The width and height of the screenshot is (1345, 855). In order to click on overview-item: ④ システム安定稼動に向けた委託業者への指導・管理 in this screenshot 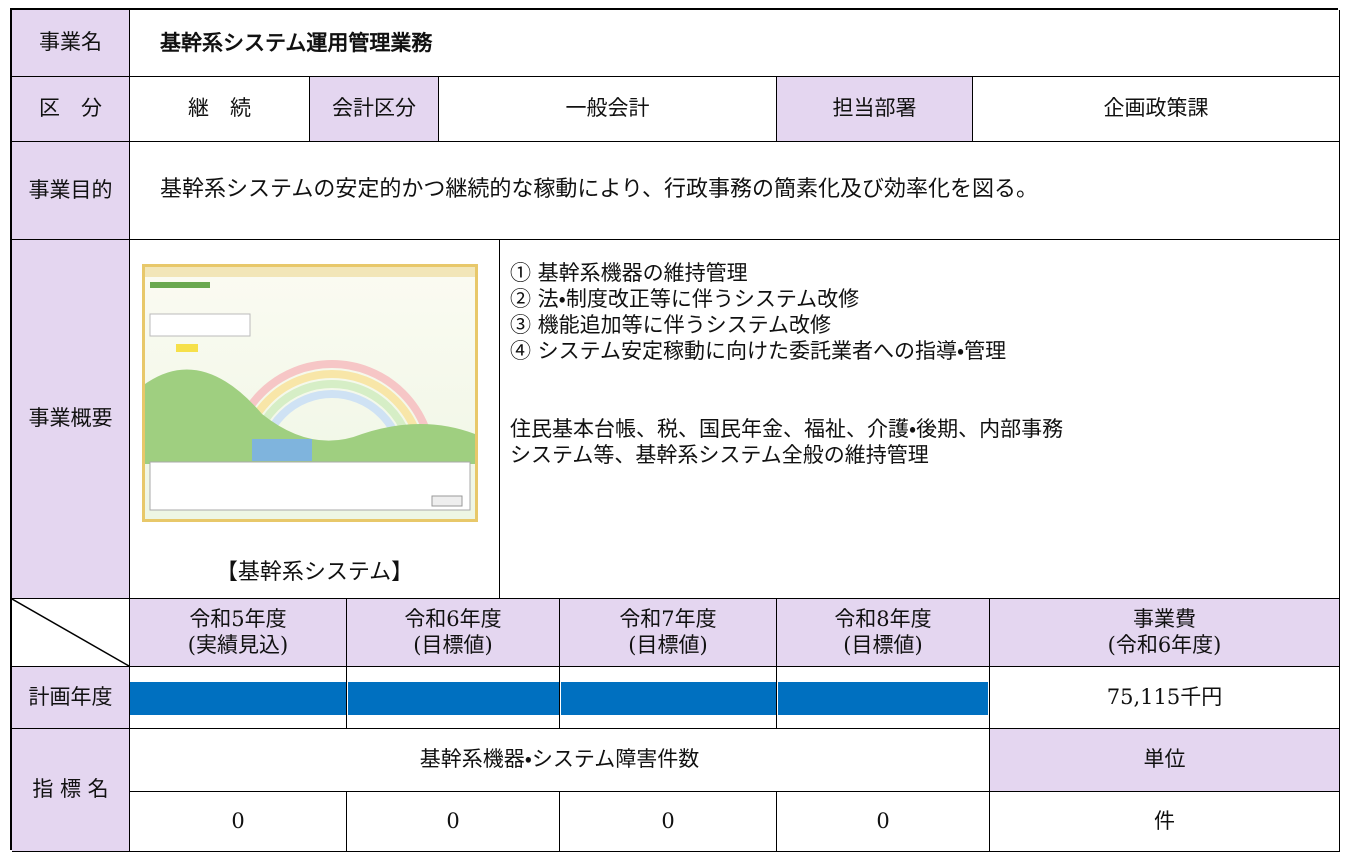, I will do `click(758, 351)`.